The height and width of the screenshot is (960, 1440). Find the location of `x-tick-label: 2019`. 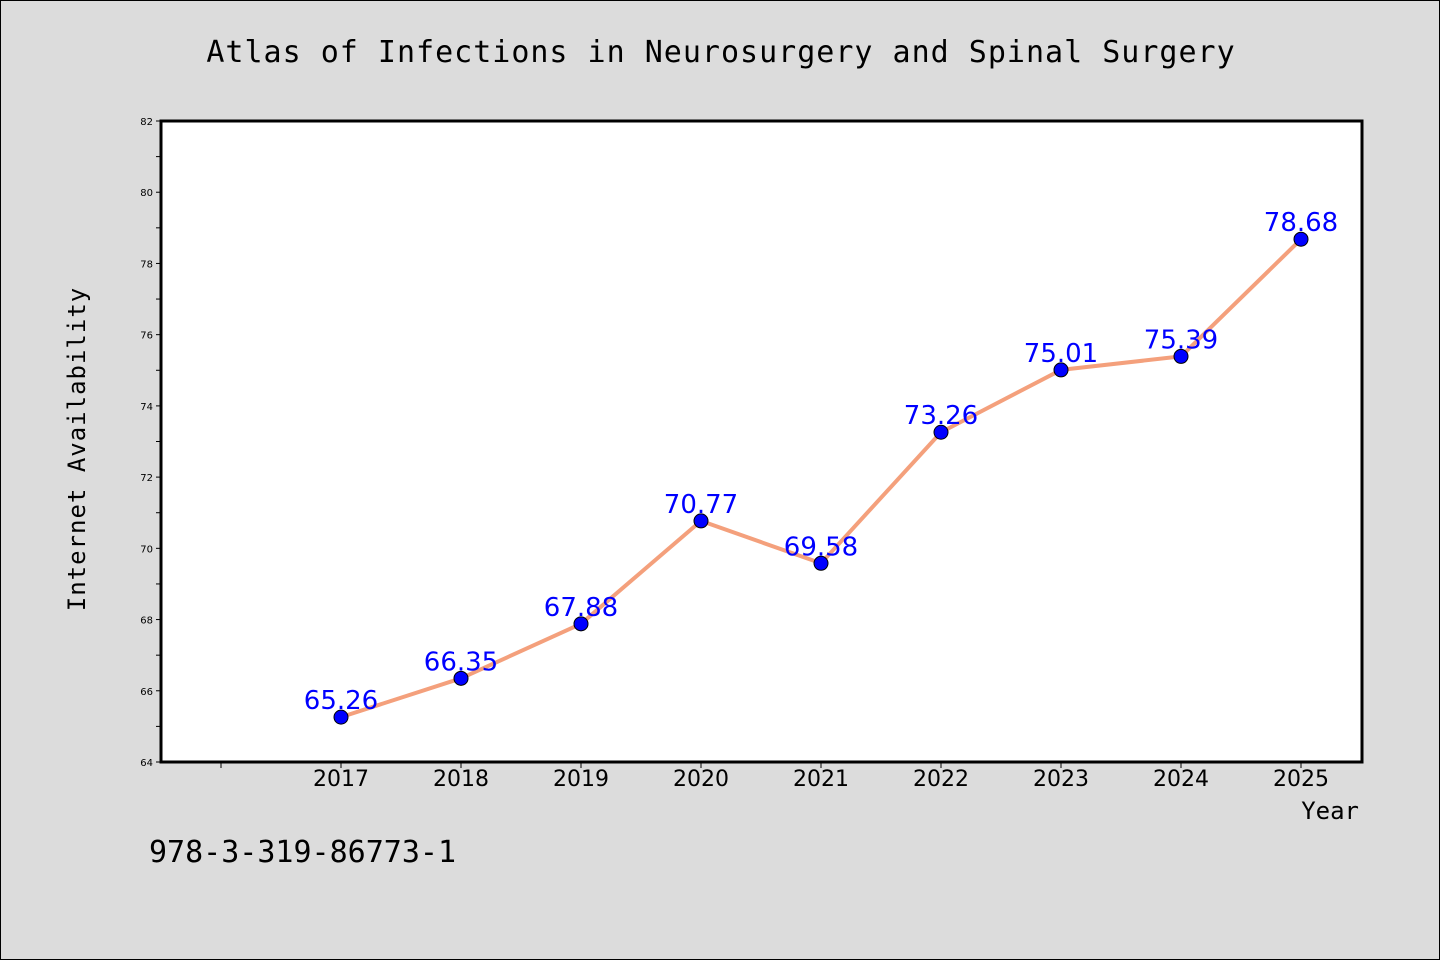

x-tick-label: 2019 is located at coordinates (581, 779).